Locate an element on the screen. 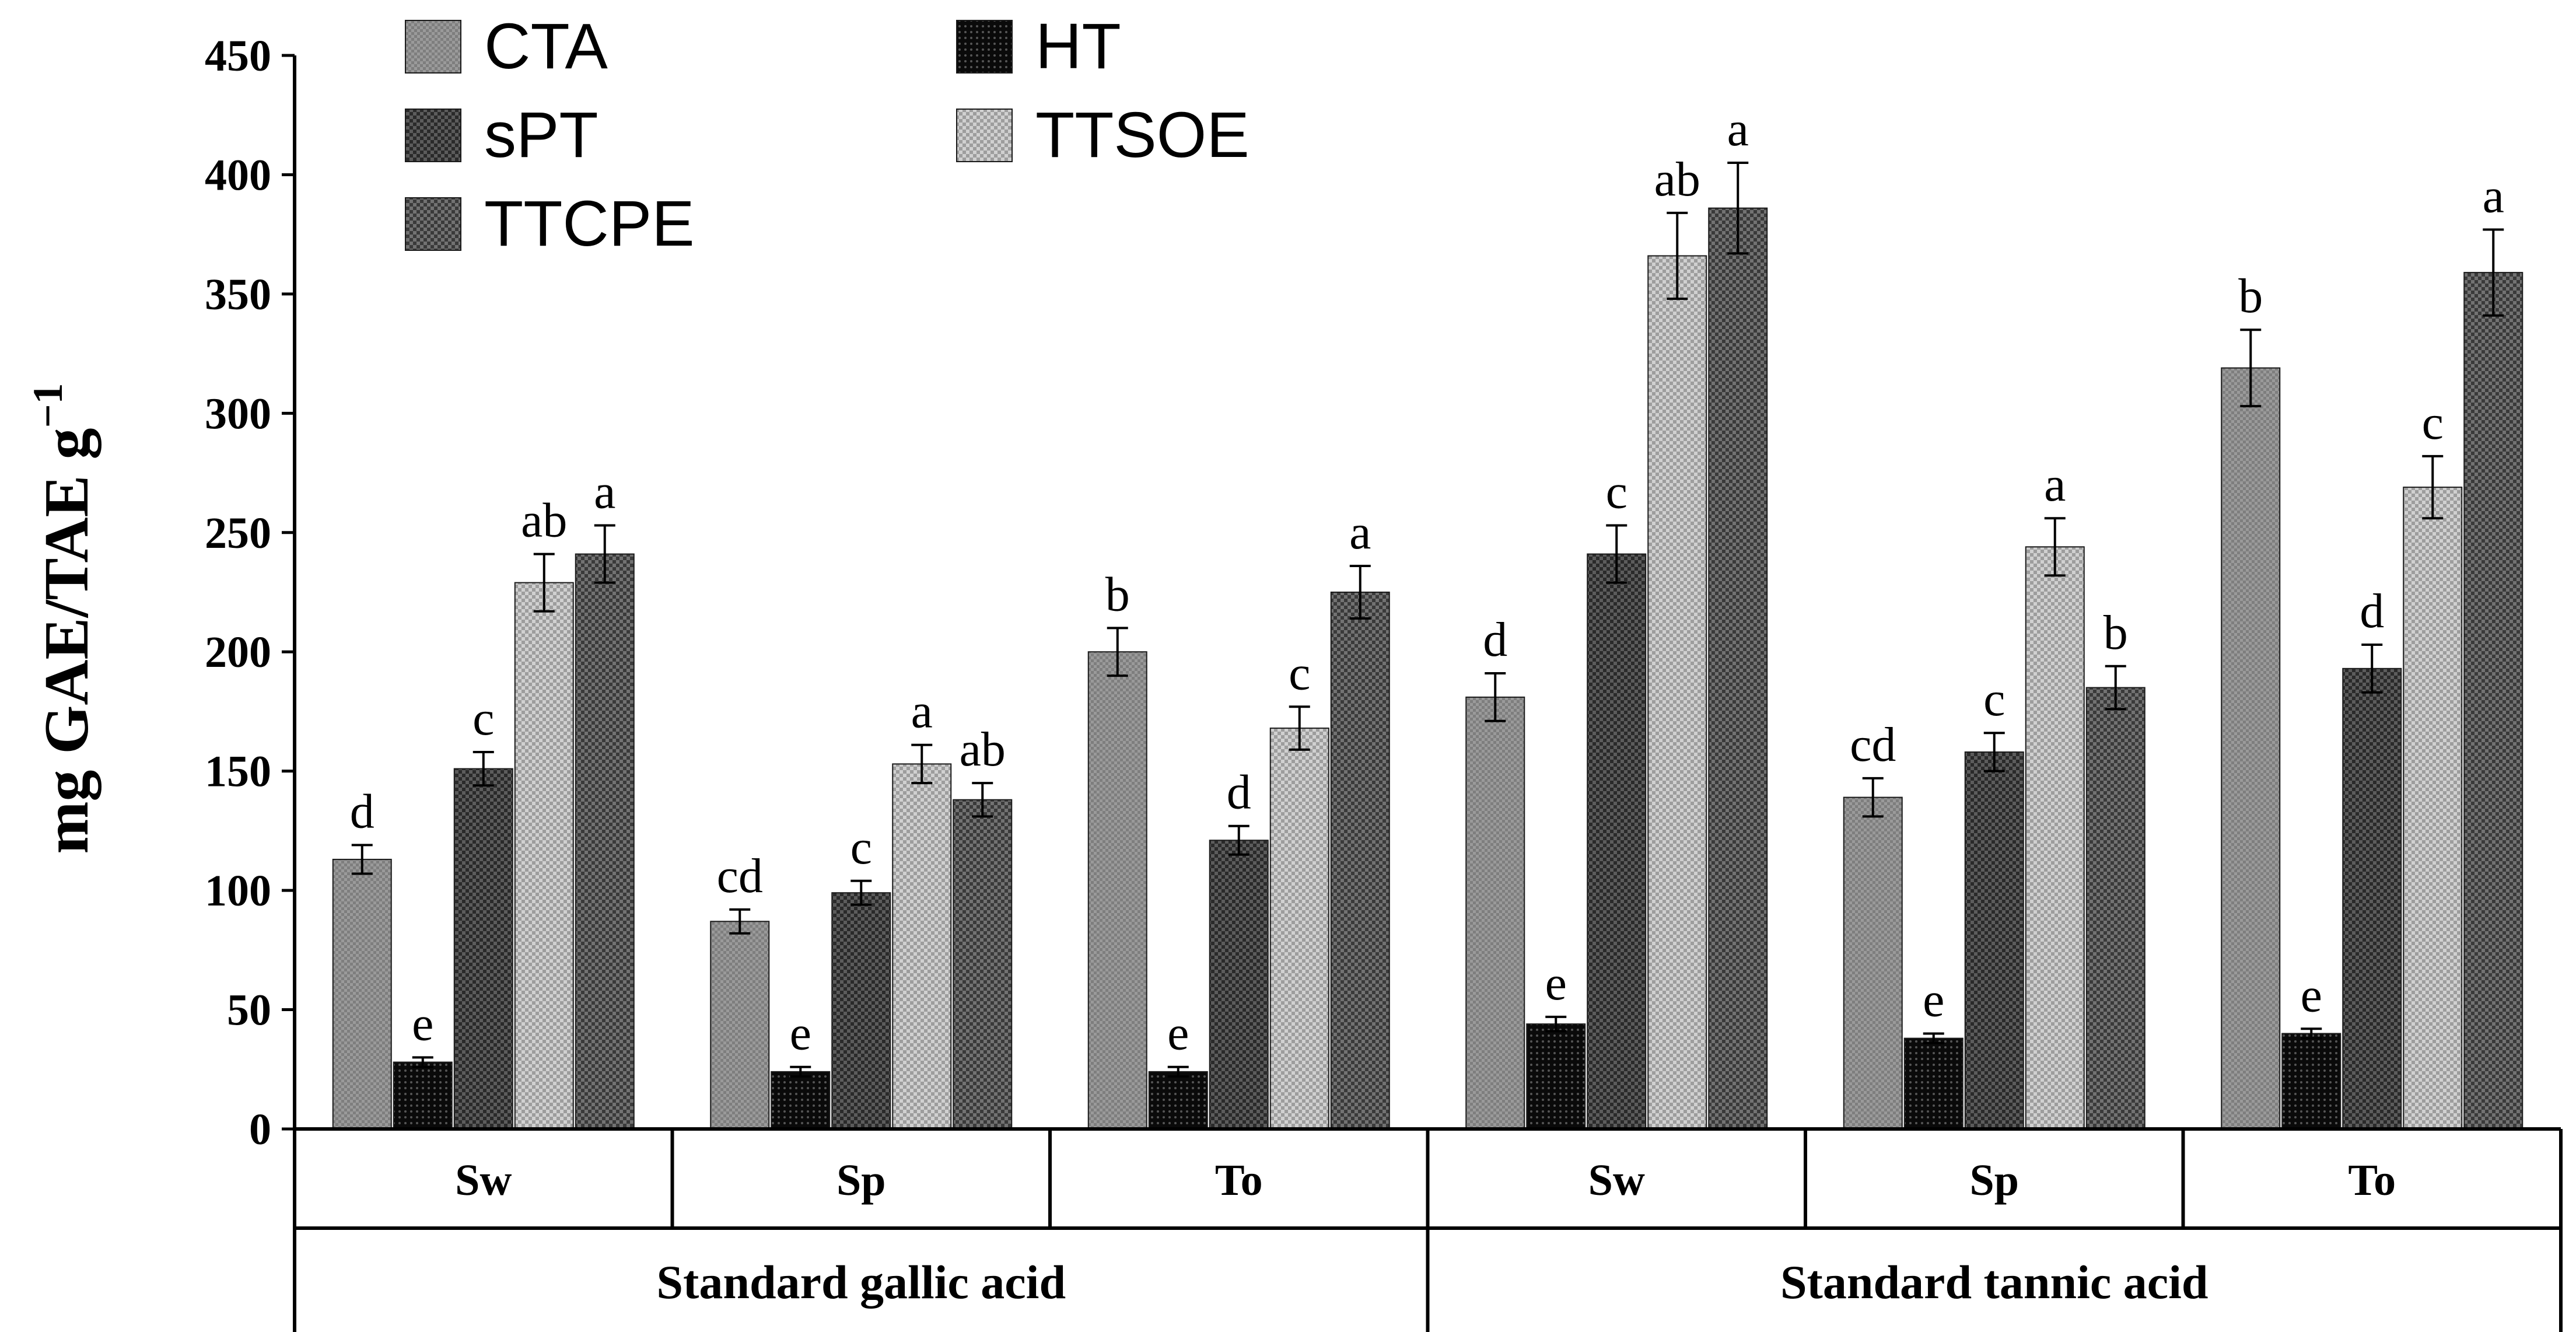 This screenshot has width=2576, height=1332. y-axis: 0 50 100 150 200 250 300 350 400 450 is located at coordinates (250, 593).